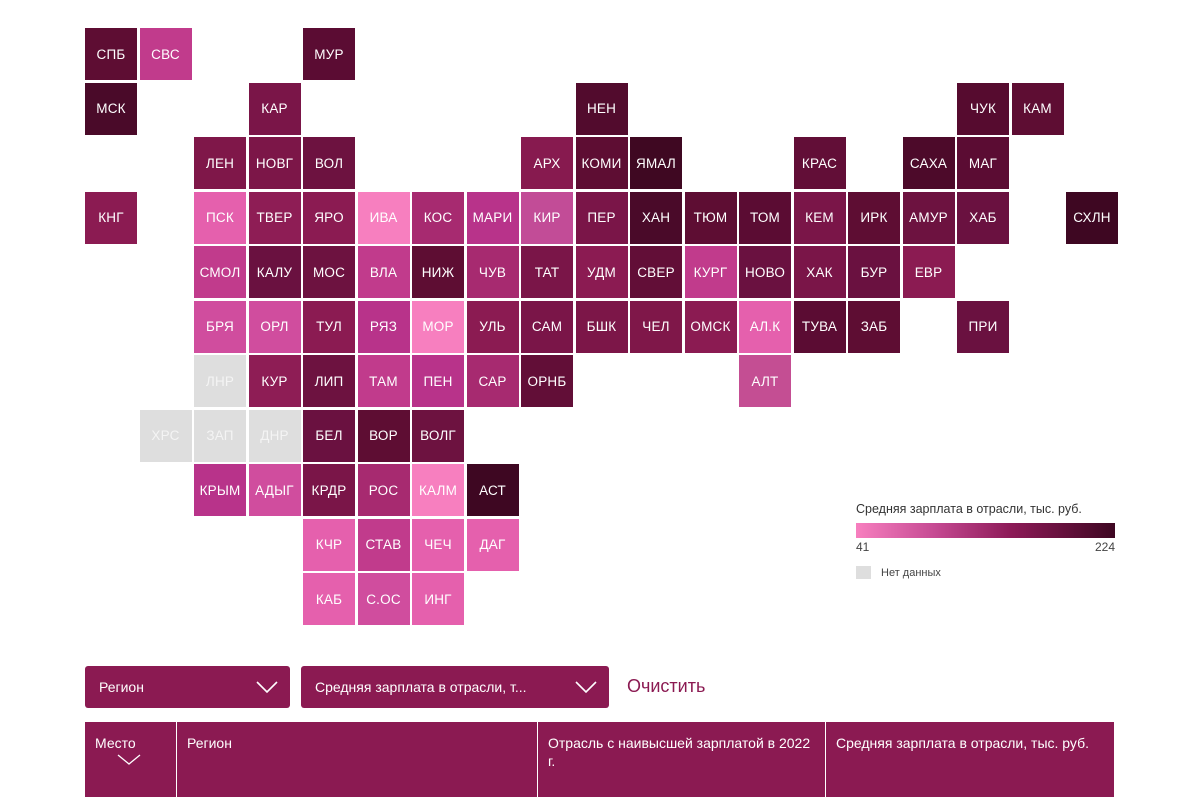  What do you see at coordinates (438, 490) in the screenshot?
I see `region-tile-калм: КАЛМ` at bounding box center [438, 490].